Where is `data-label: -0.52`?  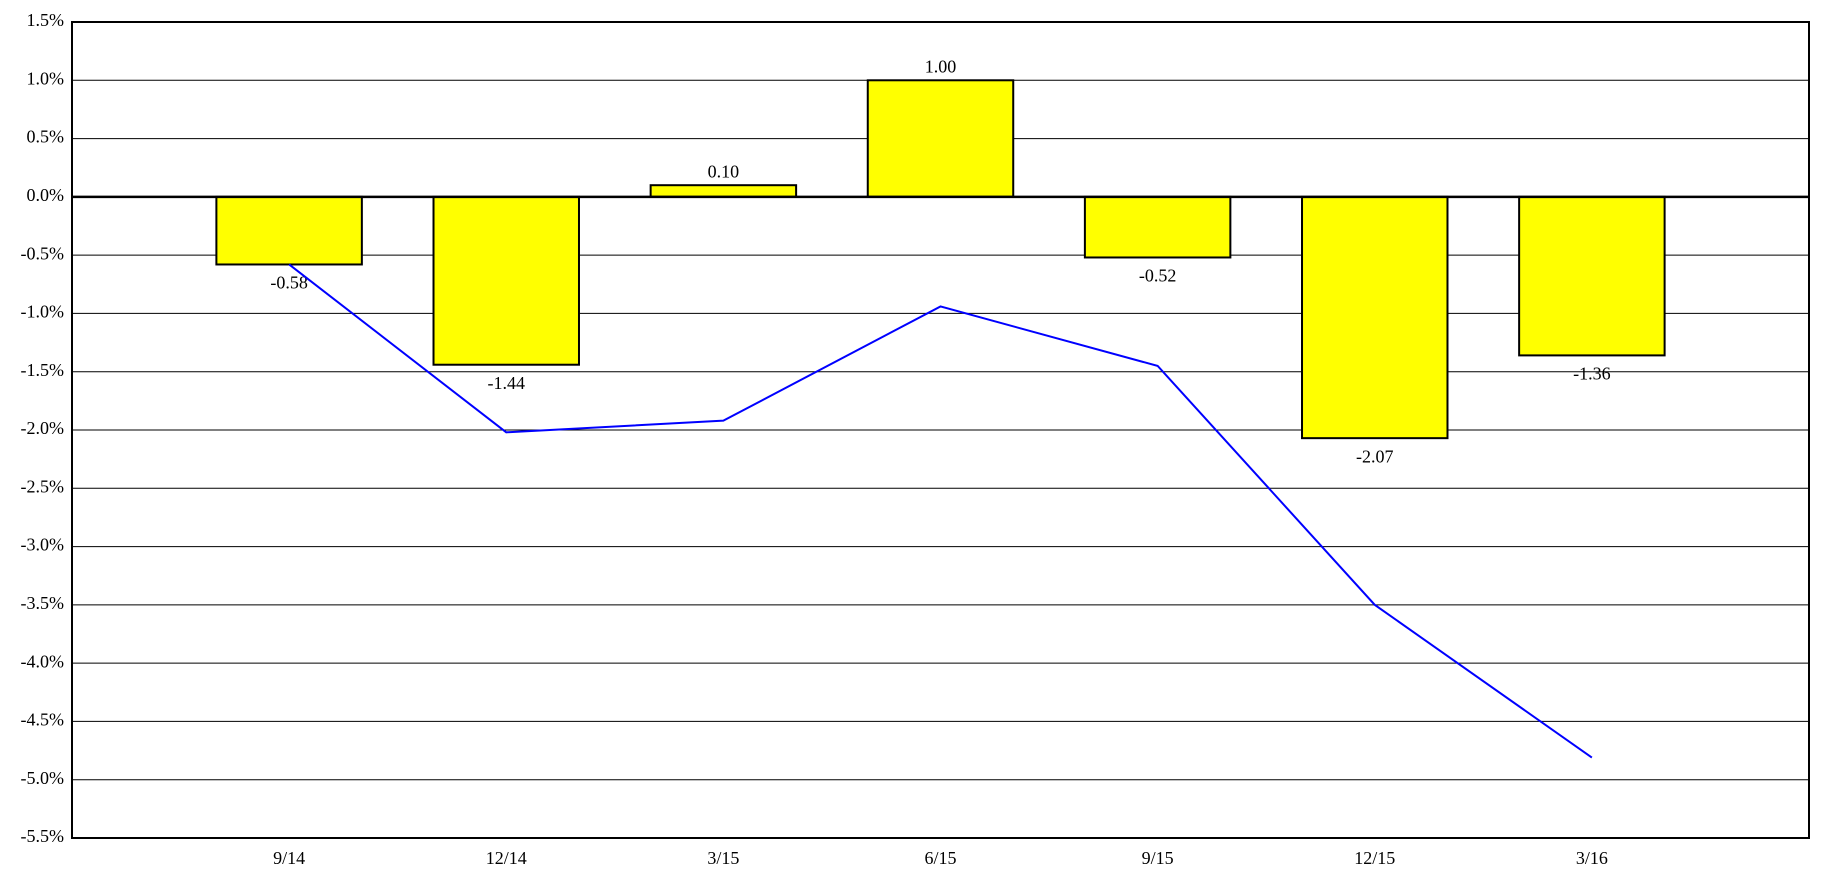 data-label: -0.52 is located at coordinates (1158, 276).